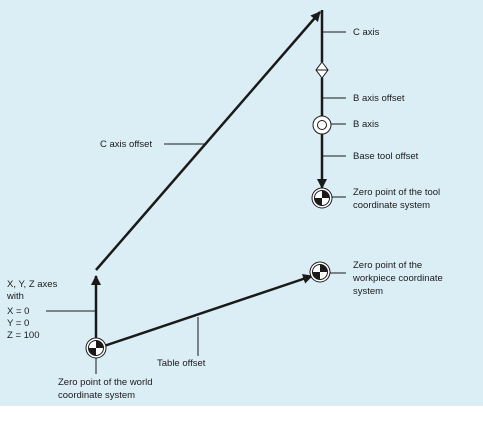 This screenshot has width=483, height=425. What do you see at coordinates (322, 70) in the screenshot?
I see `diamond-icon` at bounding box center [322, 70].